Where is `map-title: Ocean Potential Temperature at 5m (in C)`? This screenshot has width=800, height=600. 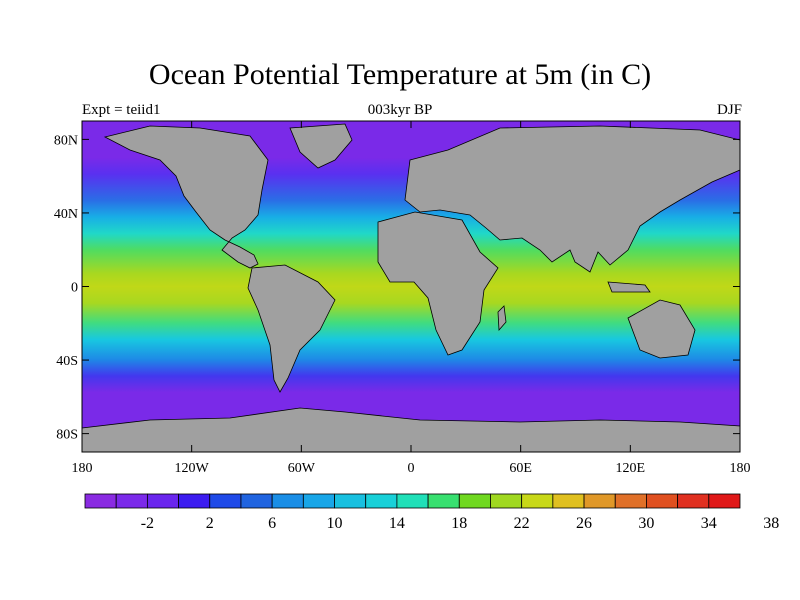 map-title: Ocean Potential Temperature at 5m (in C) is located at coordinates (400, 74).